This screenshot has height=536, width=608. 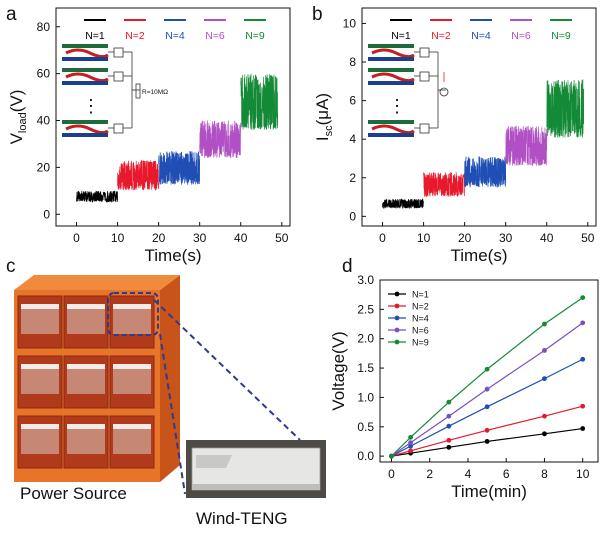 I want to click on y-axis-label-sub: sc, so click(x=329, y=131).